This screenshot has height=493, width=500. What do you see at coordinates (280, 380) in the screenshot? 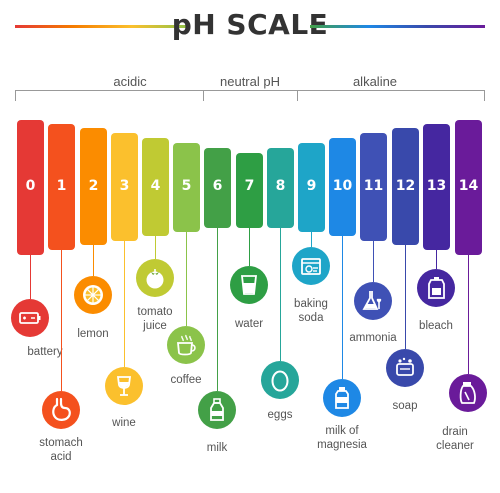
I see `egg-icon` at bounding box center [280, 380].